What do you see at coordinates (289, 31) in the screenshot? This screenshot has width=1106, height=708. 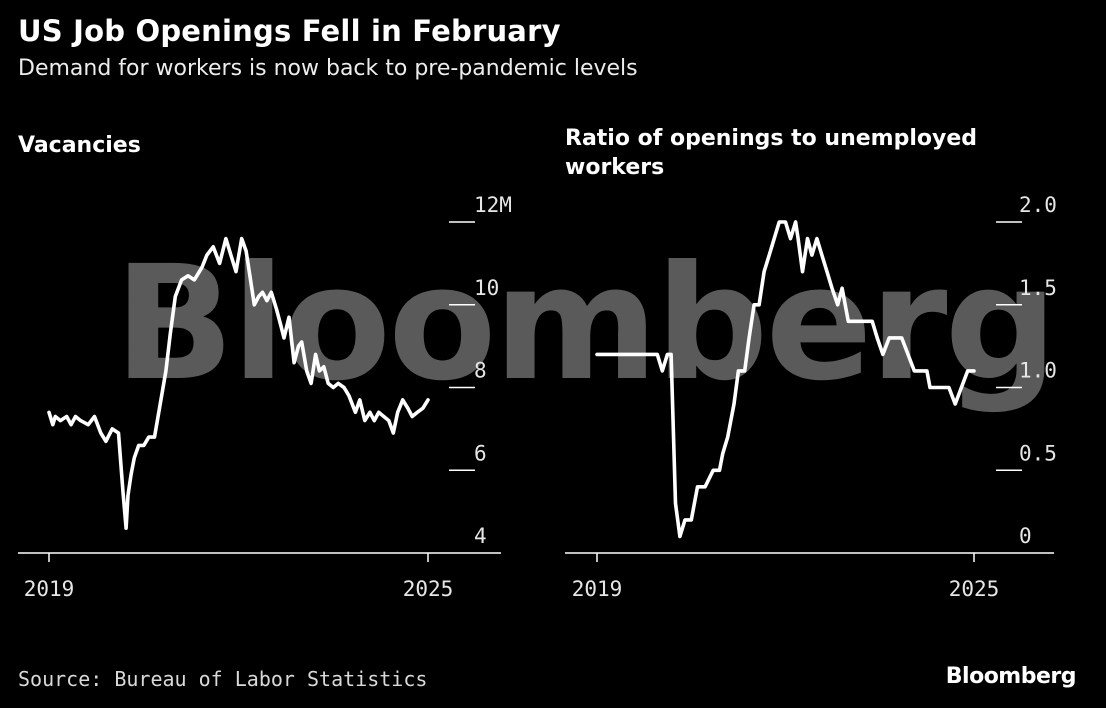 I see `chart-title: US Job Openings Fell in February` at bounding box center [289, 31].